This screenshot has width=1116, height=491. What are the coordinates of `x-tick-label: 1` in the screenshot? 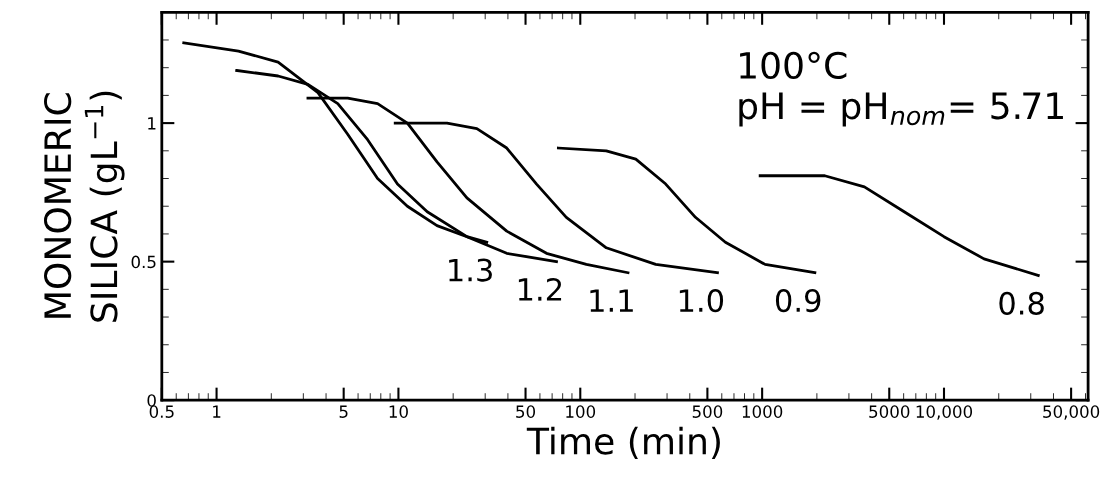 It's located at (217, 411).